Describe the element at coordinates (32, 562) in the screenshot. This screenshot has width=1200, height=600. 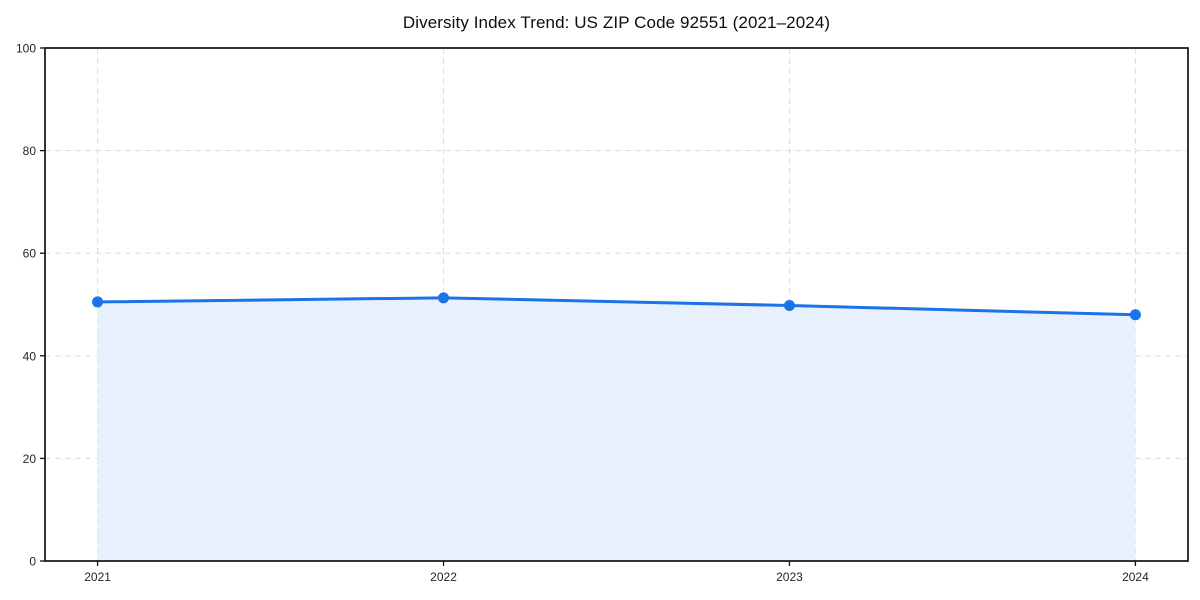
I see `y-tick-label: 0` at that location.